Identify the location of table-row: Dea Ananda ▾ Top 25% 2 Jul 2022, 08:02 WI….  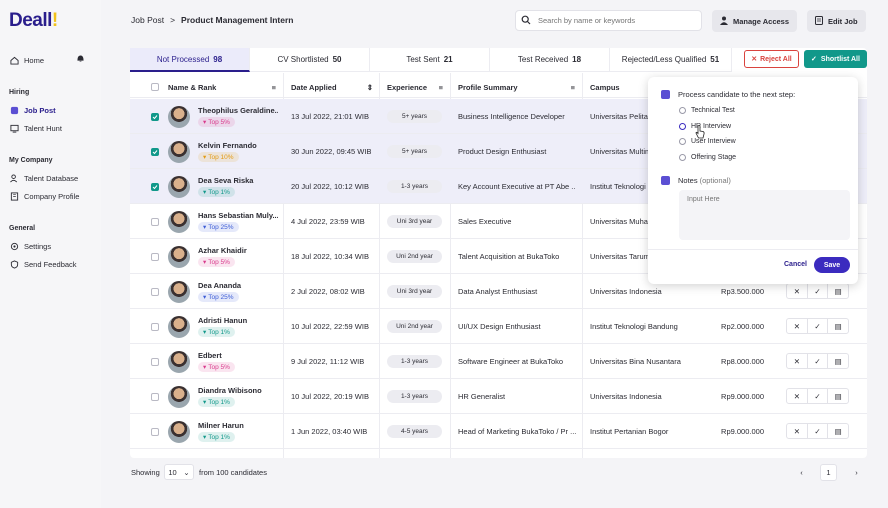
(498, 291).